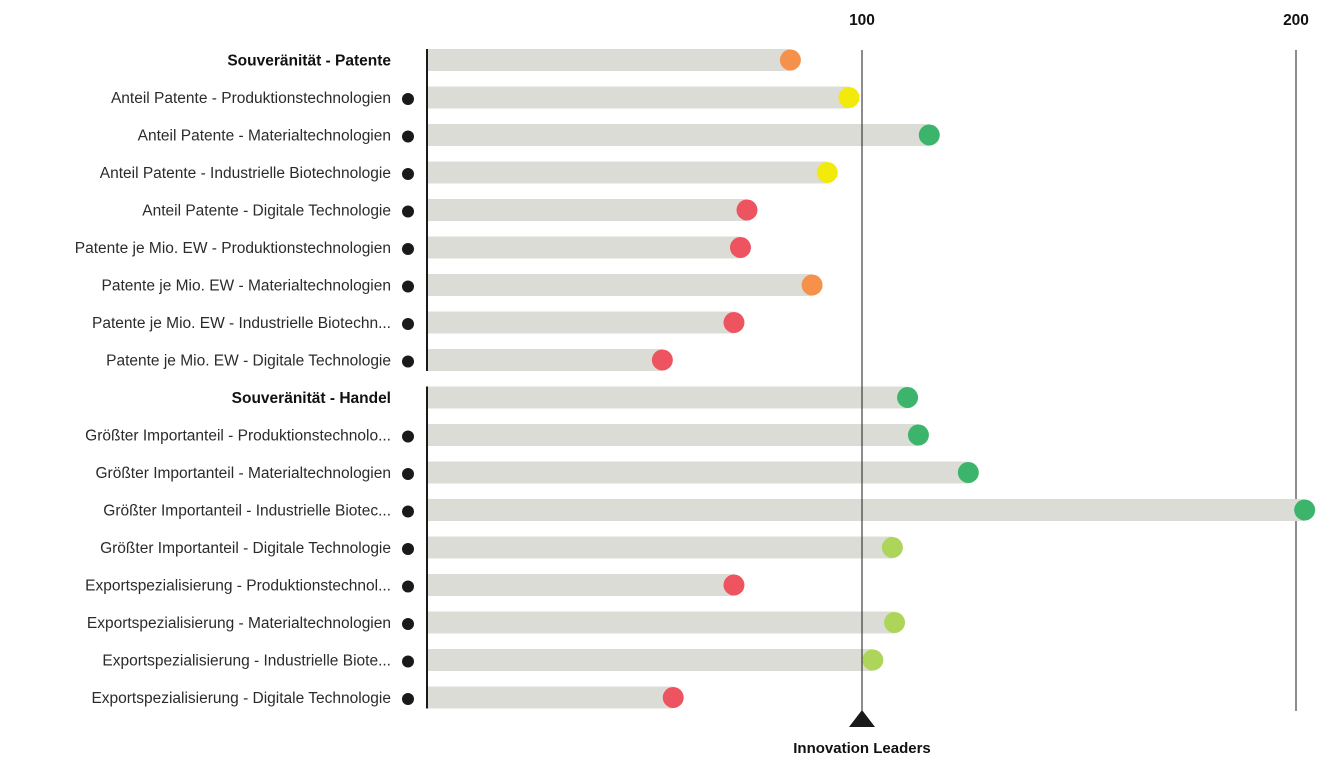 The image size is (1327, 760). I want to click on row-label: Anteil Patente - Produktionstechnologien, so click(251, 98).